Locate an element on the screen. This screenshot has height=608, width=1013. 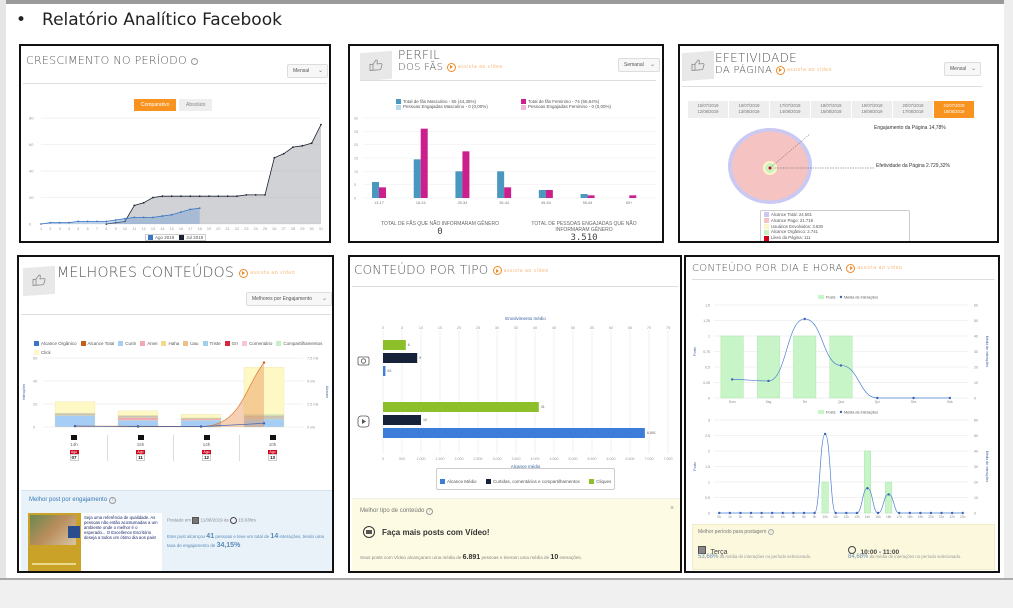
sort-select: Melhores por Engajamento ⌄ is located at coordinates (289, 299).